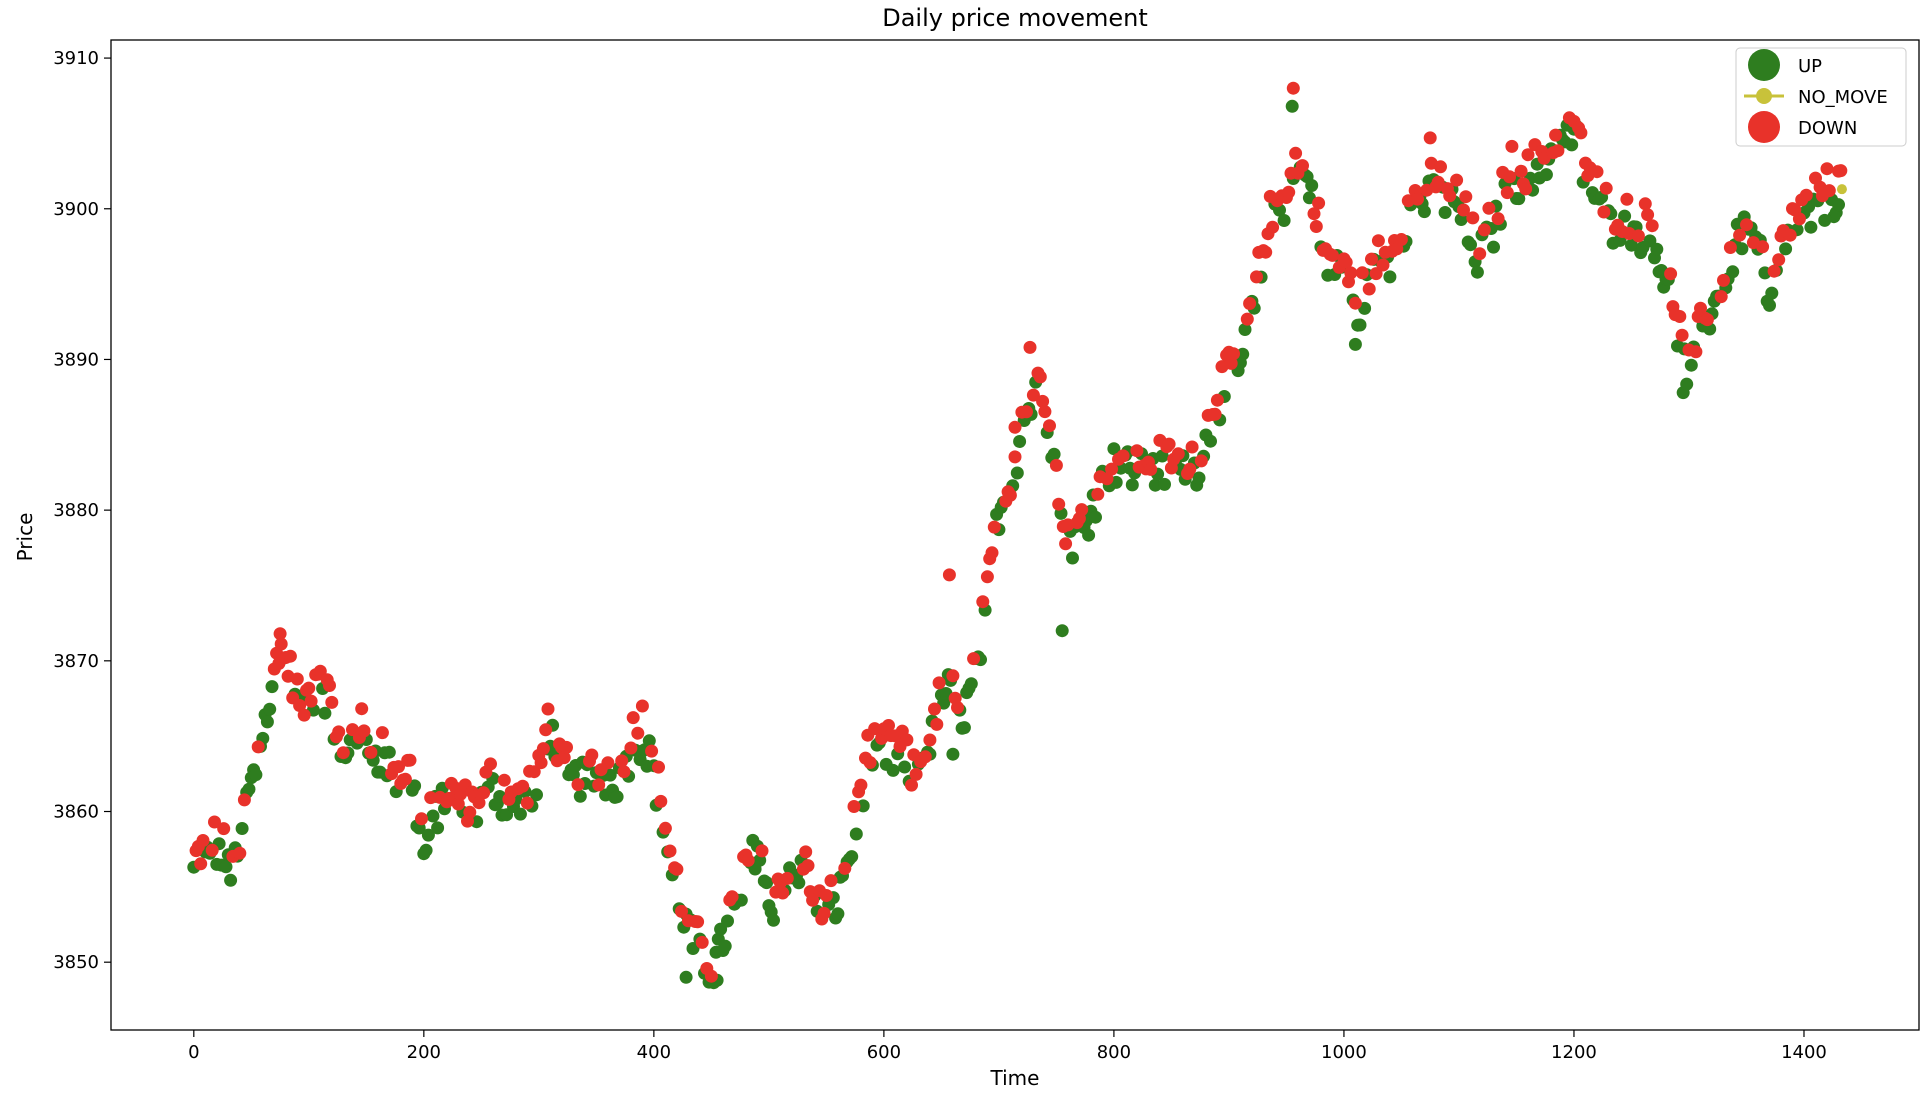 This screenshot has width=1926, height=1096. I want to click on y-axis-ticks: 3850 3860 3870 3880 3890 3900 3910, so click(82, 510).